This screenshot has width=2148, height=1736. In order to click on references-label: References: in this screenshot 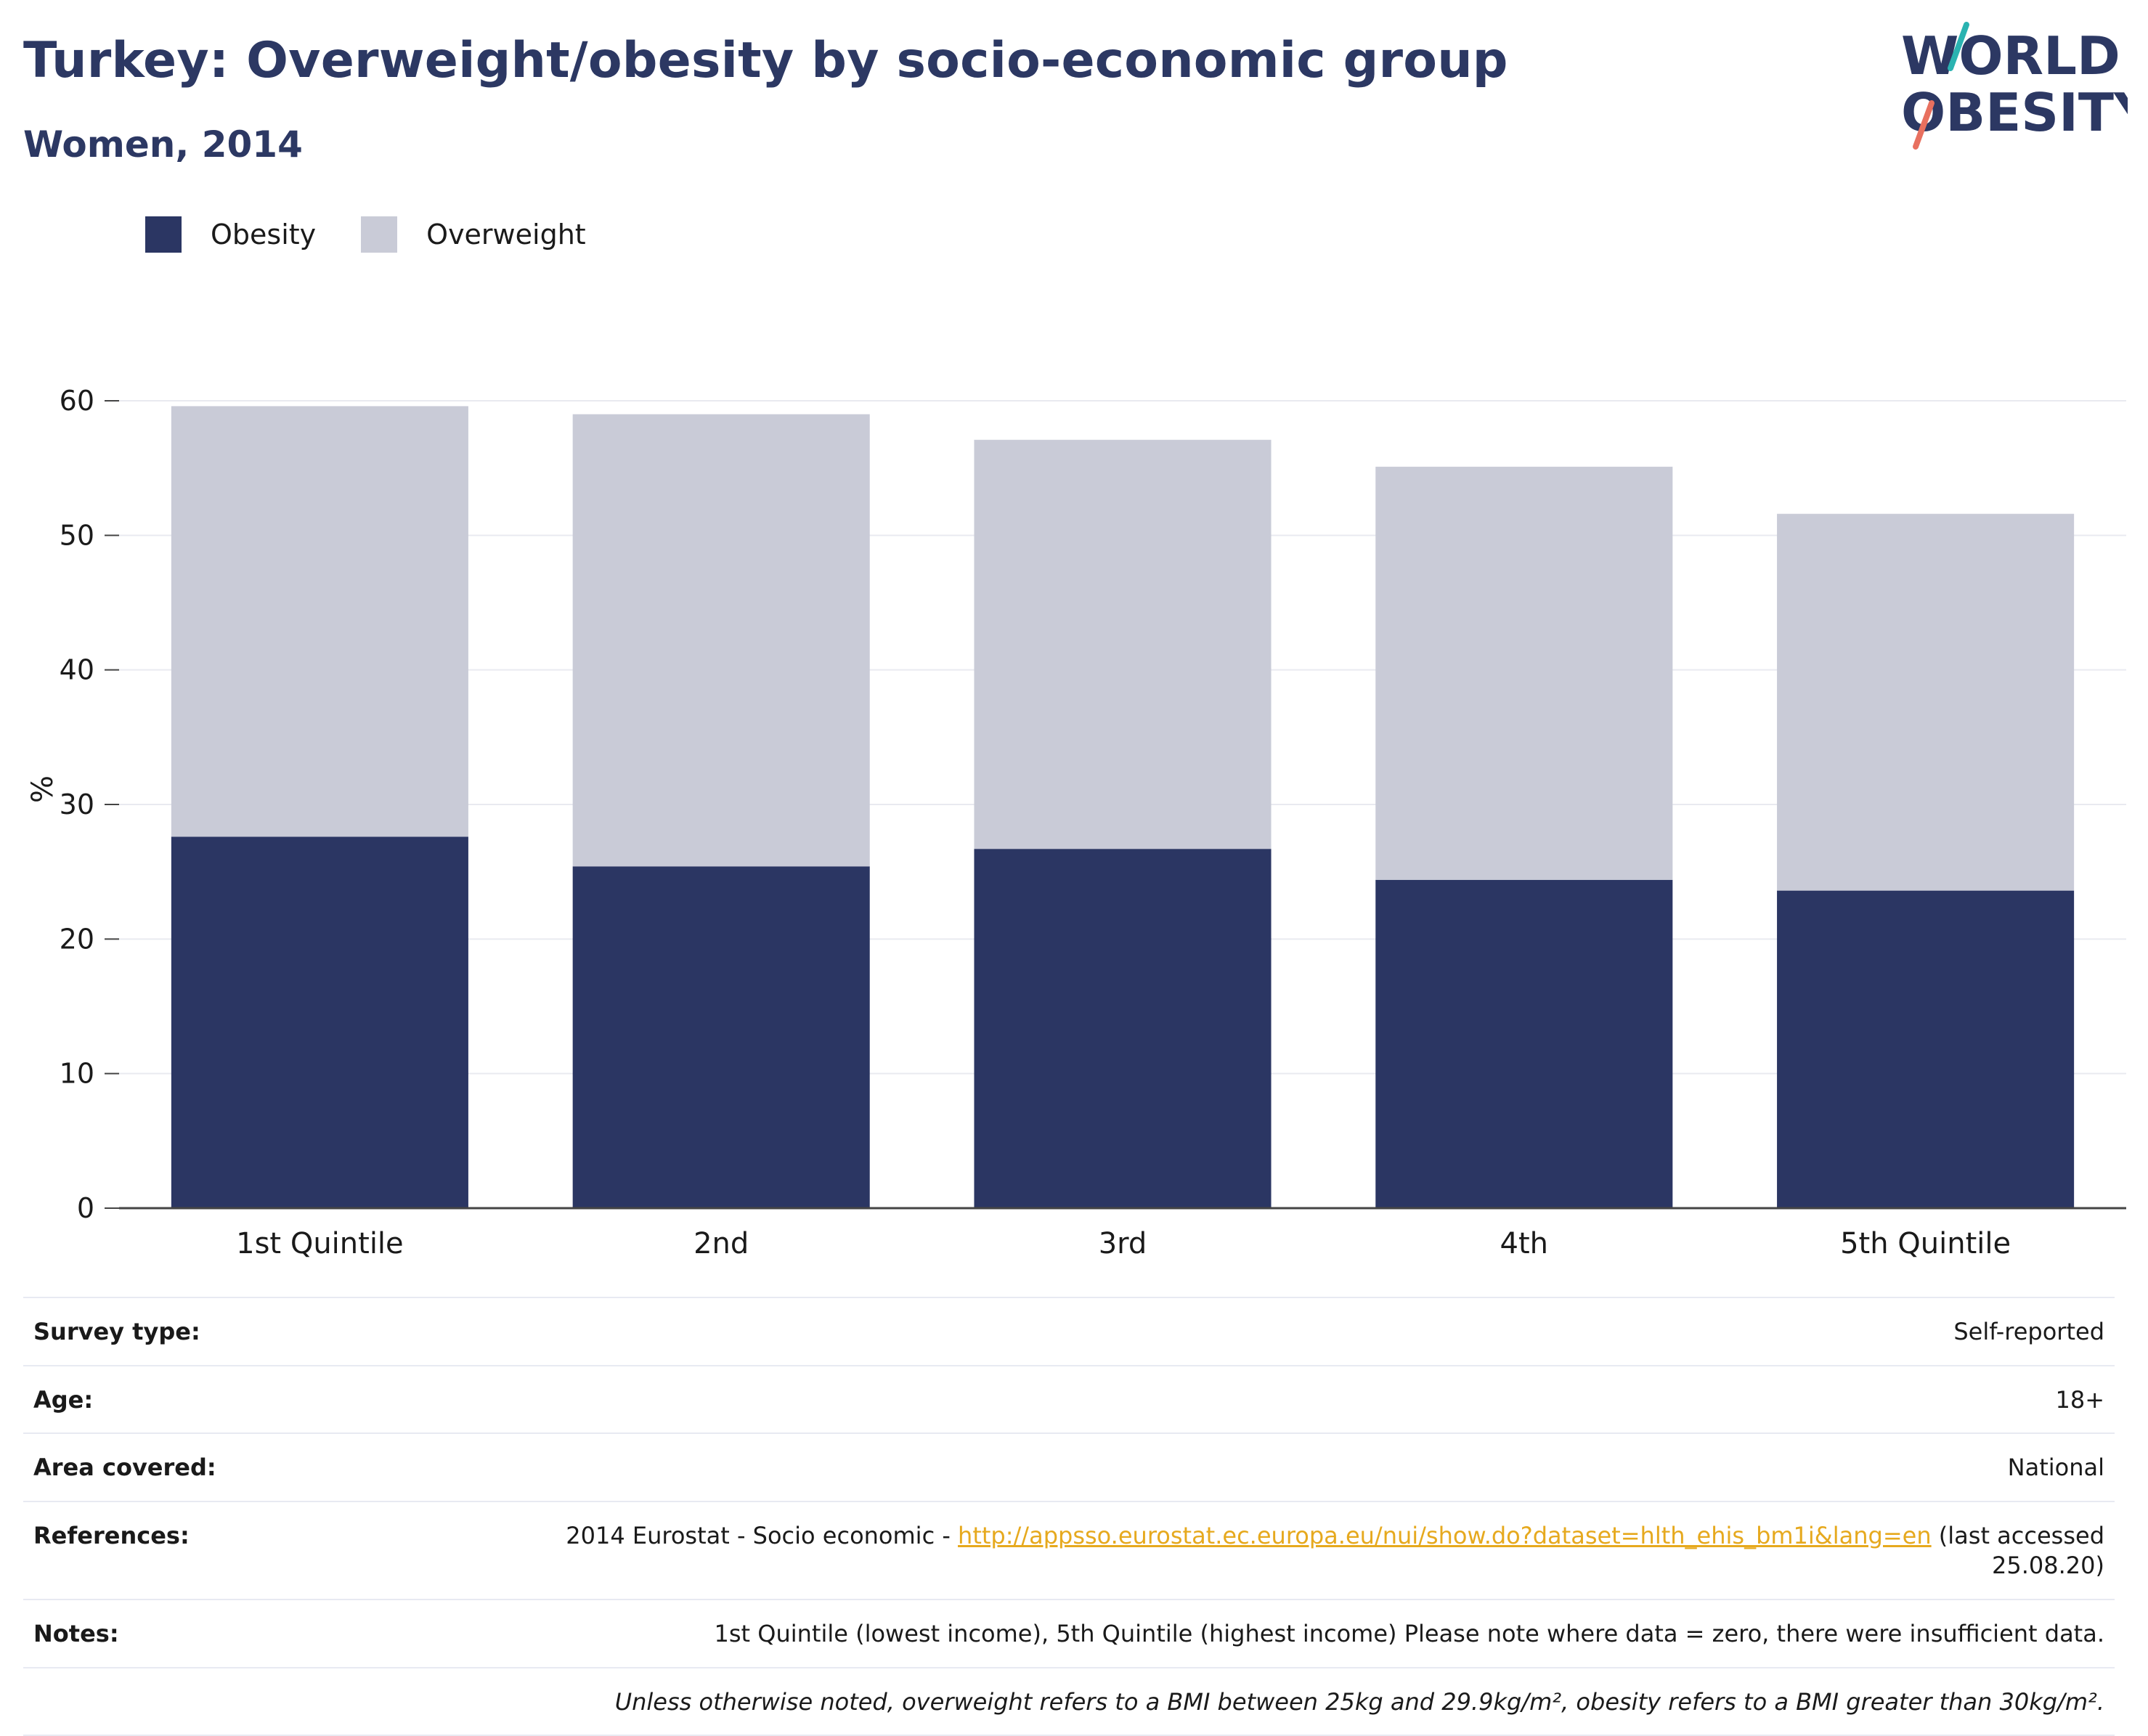, I will do `click(287, 1550)`.